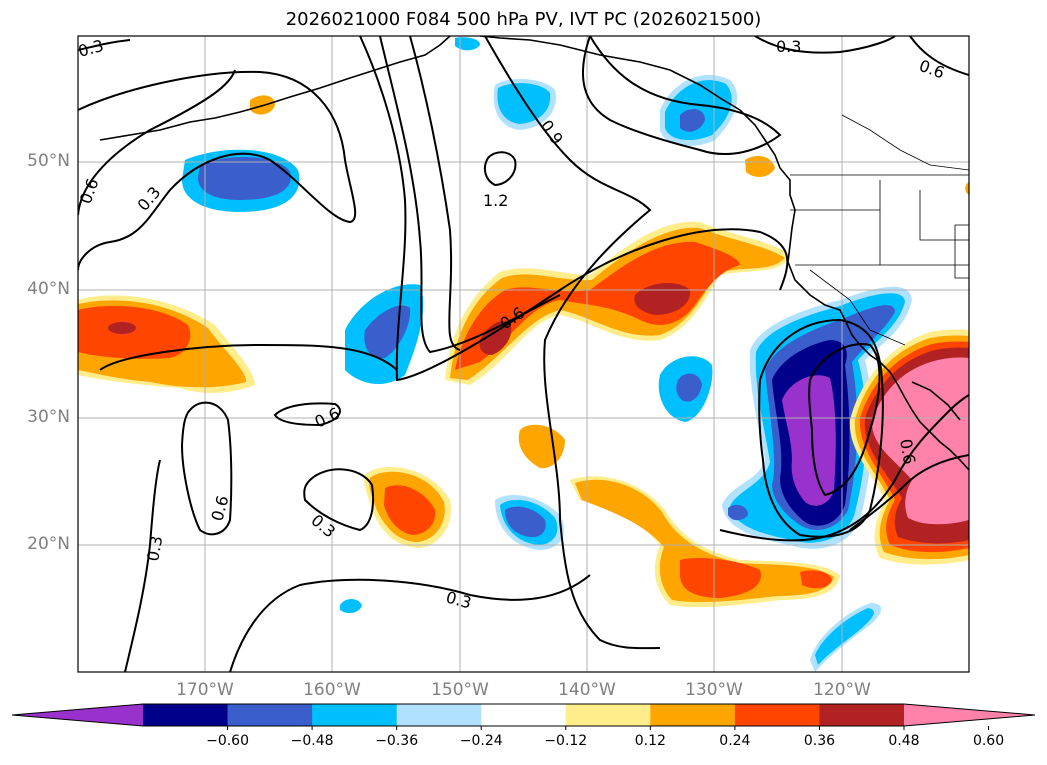 The height and width of the screenshot is (765, 1047). What do you see at coordinates (205, 690) in the screenshot?
I see `lon-label-170w: 170°W` at bounding box center [205, 690].